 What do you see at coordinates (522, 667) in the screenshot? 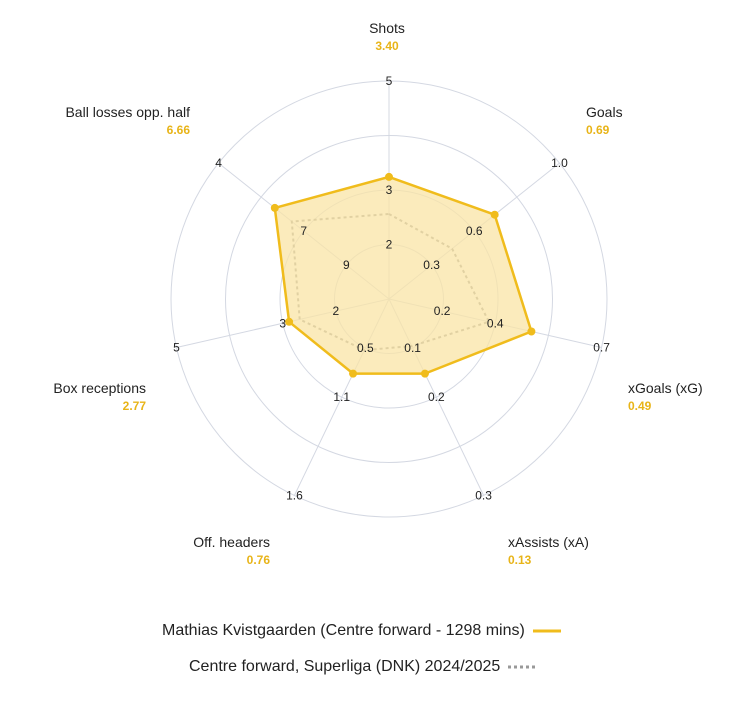
I see `legend-average-swatch` at bounding box center [522, 667].